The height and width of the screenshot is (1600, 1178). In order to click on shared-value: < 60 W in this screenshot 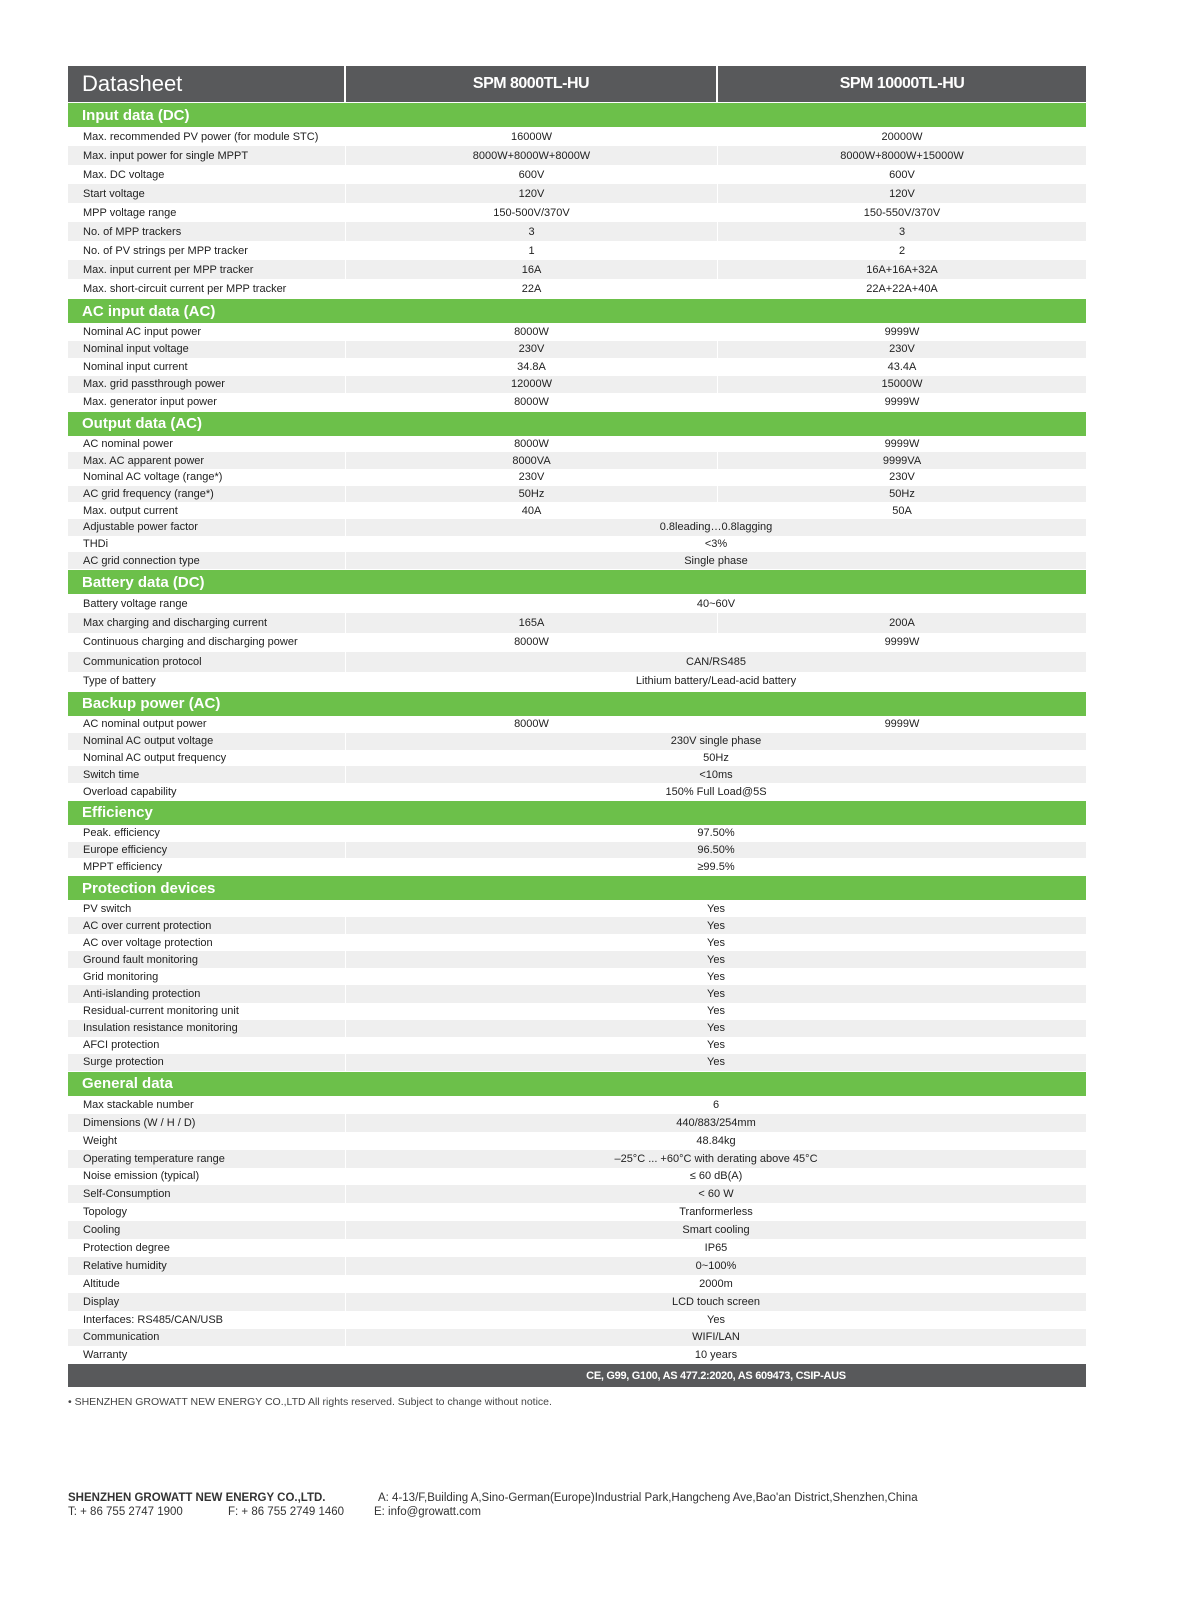, I will do `click(716, 1194)`.